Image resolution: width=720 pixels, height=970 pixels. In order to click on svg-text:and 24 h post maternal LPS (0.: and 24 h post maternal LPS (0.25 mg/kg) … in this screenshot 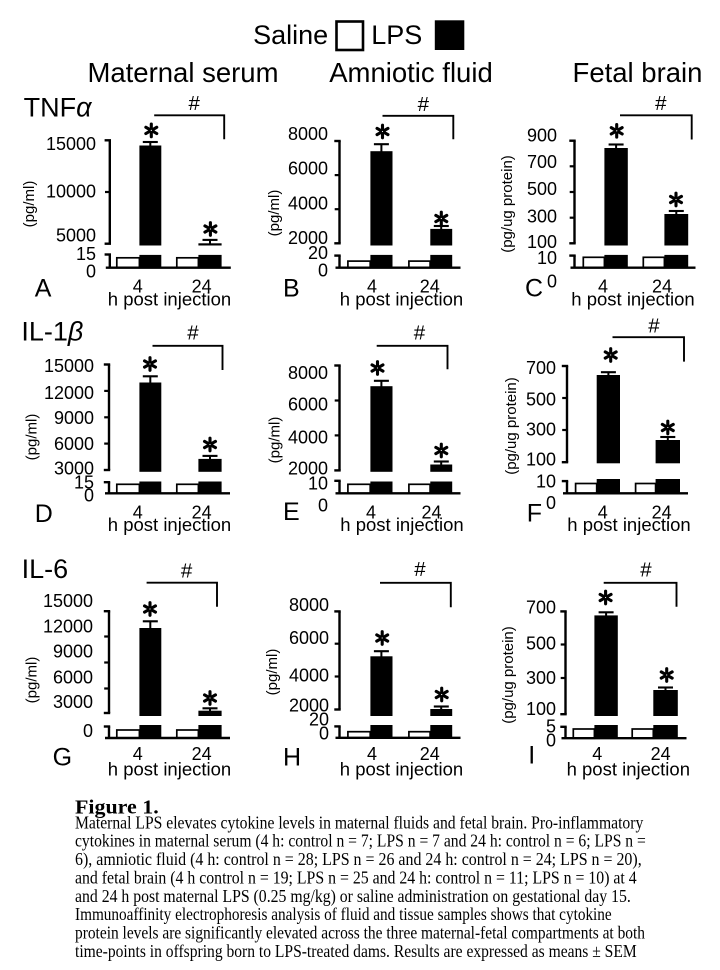, I will do `click(353, 896)`.